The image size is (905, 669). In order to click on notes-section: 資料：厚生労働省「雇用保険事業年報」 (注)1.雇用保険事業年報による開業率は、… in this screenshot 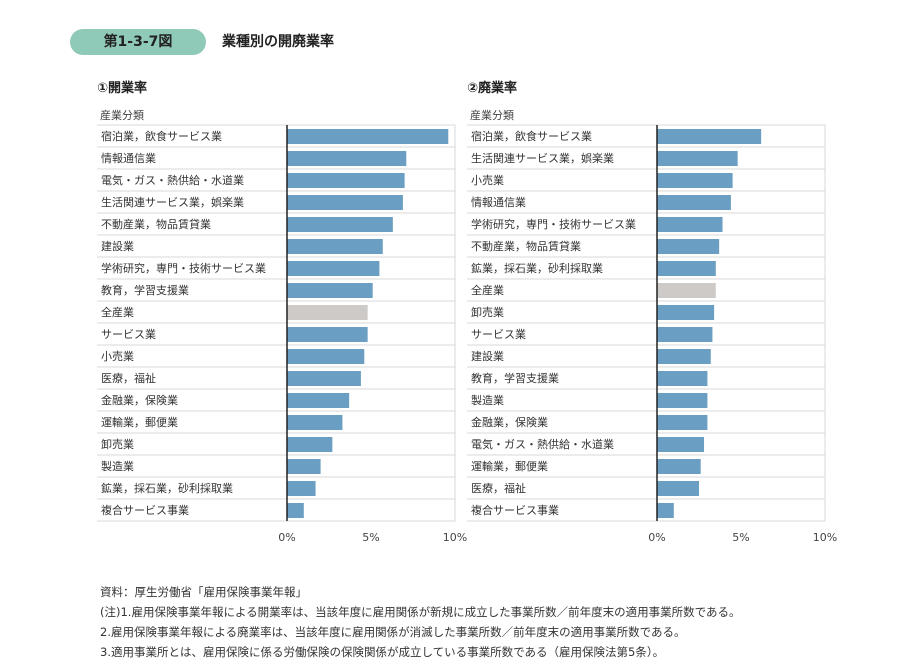, I will do `click(495, 622)`.